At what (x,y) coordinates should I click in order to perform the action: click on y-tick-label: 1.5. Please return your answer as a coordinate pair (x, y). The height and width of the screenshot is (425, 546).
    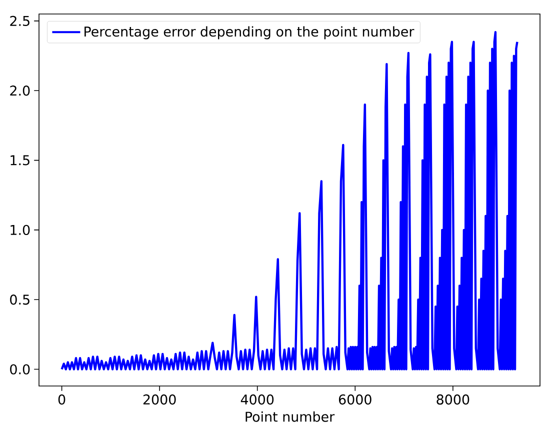
    Looking at the image, I should click on (20, 160).